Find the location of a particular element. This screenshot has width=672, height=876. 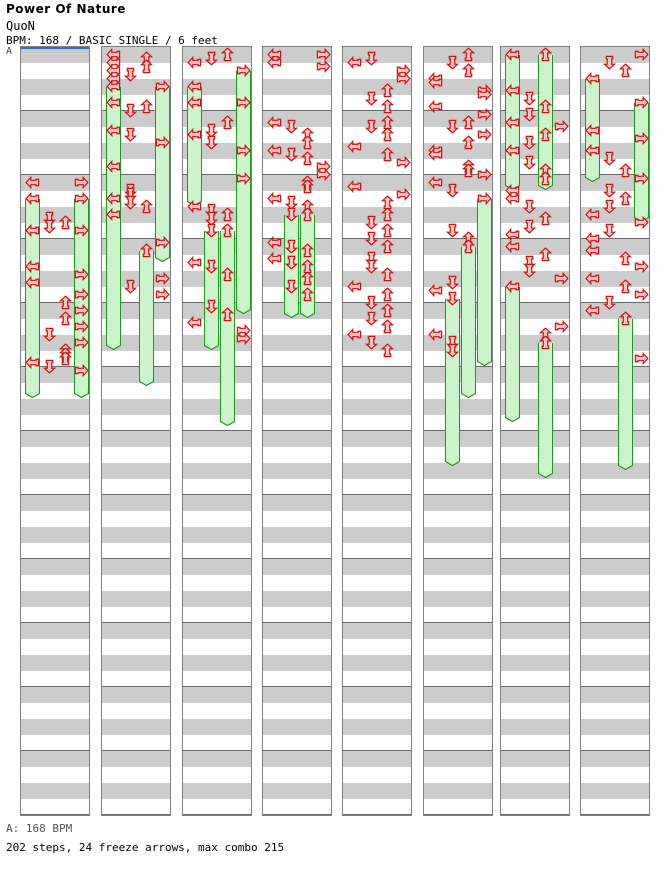

player-side-label: A is located at coordinates (9, 51).